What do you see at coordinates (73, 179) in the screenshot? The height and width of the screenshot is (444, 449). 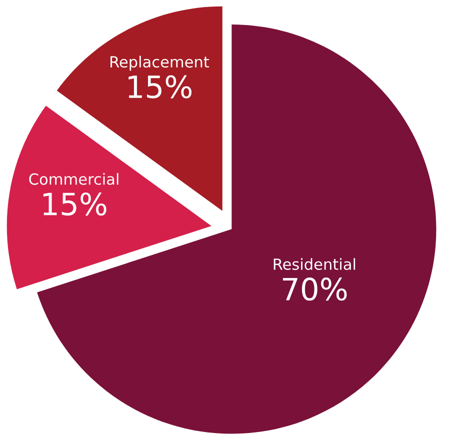 I see `slice-label: Commercial` at bounding box center [73, 179].